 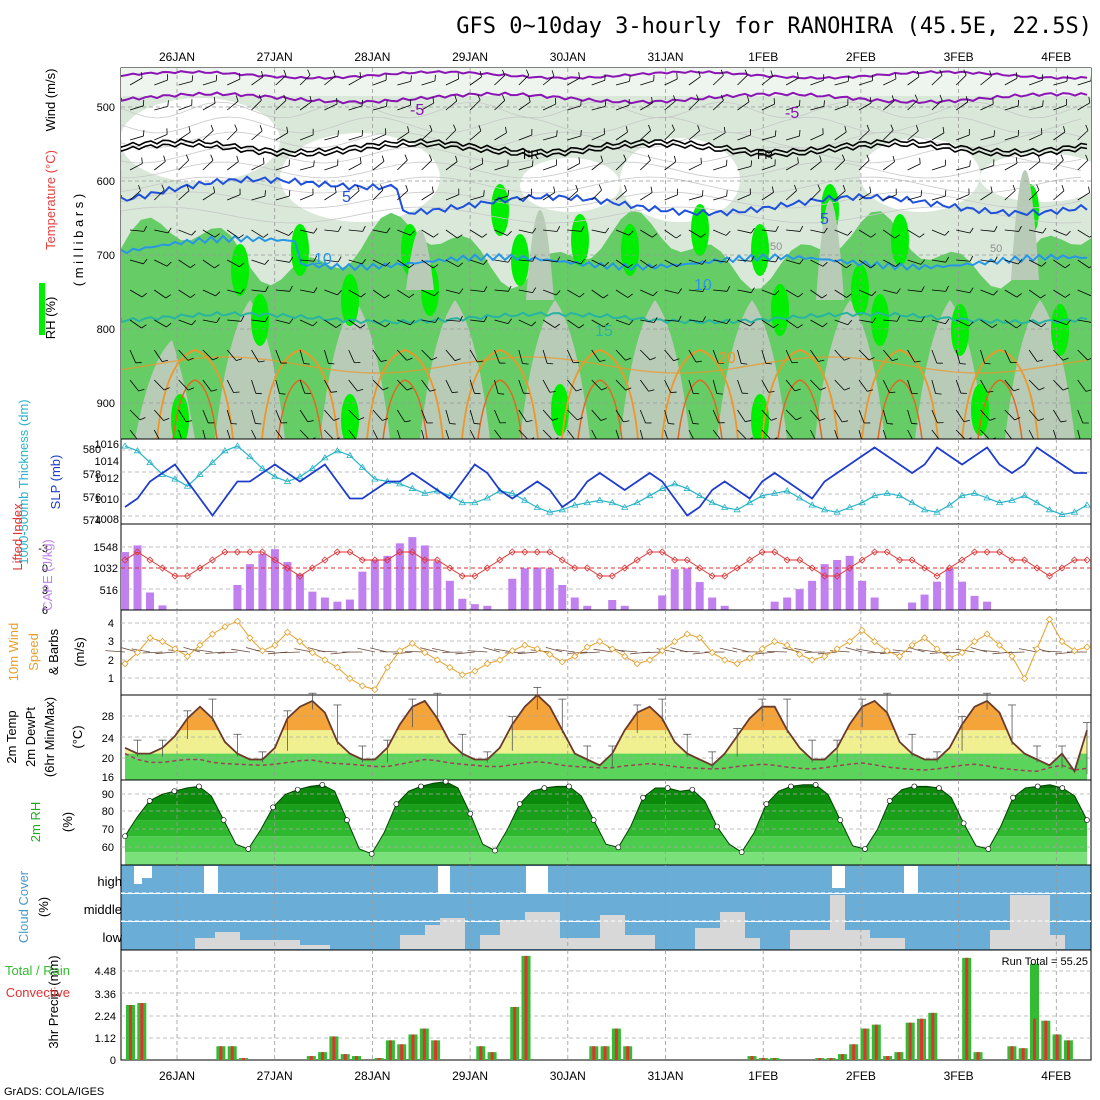 I want to click on tick-label: 1016, so click(x=107, y=445).